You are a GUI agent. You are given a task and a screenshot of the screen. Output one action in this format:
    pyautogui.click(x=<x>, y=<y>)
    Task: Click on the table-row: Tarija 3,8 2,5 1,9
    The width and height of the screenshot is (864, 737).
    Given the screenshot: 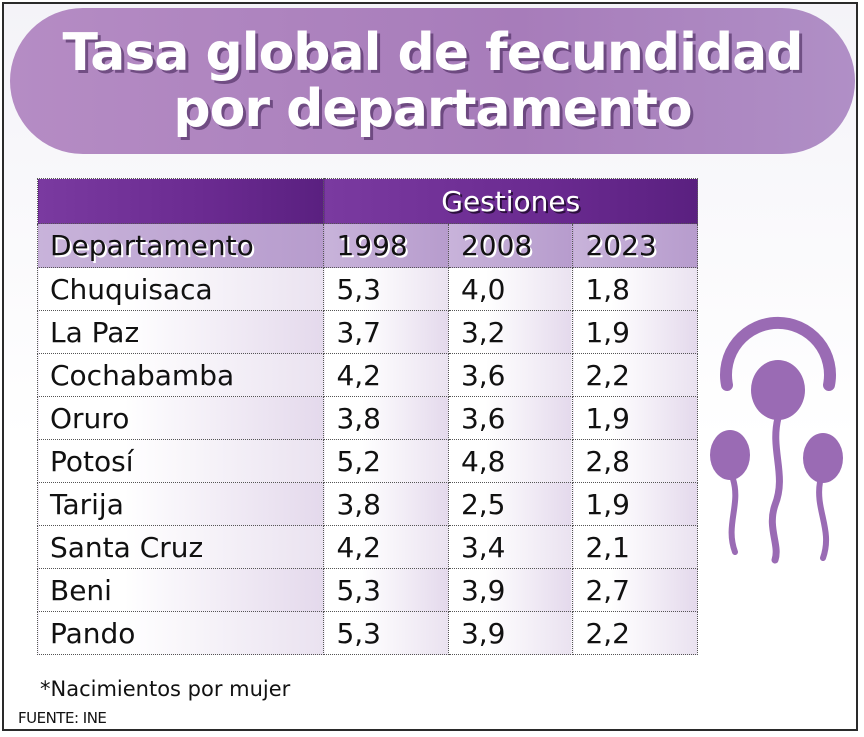 What is the action you would take?
    pyautogui.click(x=367, y=504)
    